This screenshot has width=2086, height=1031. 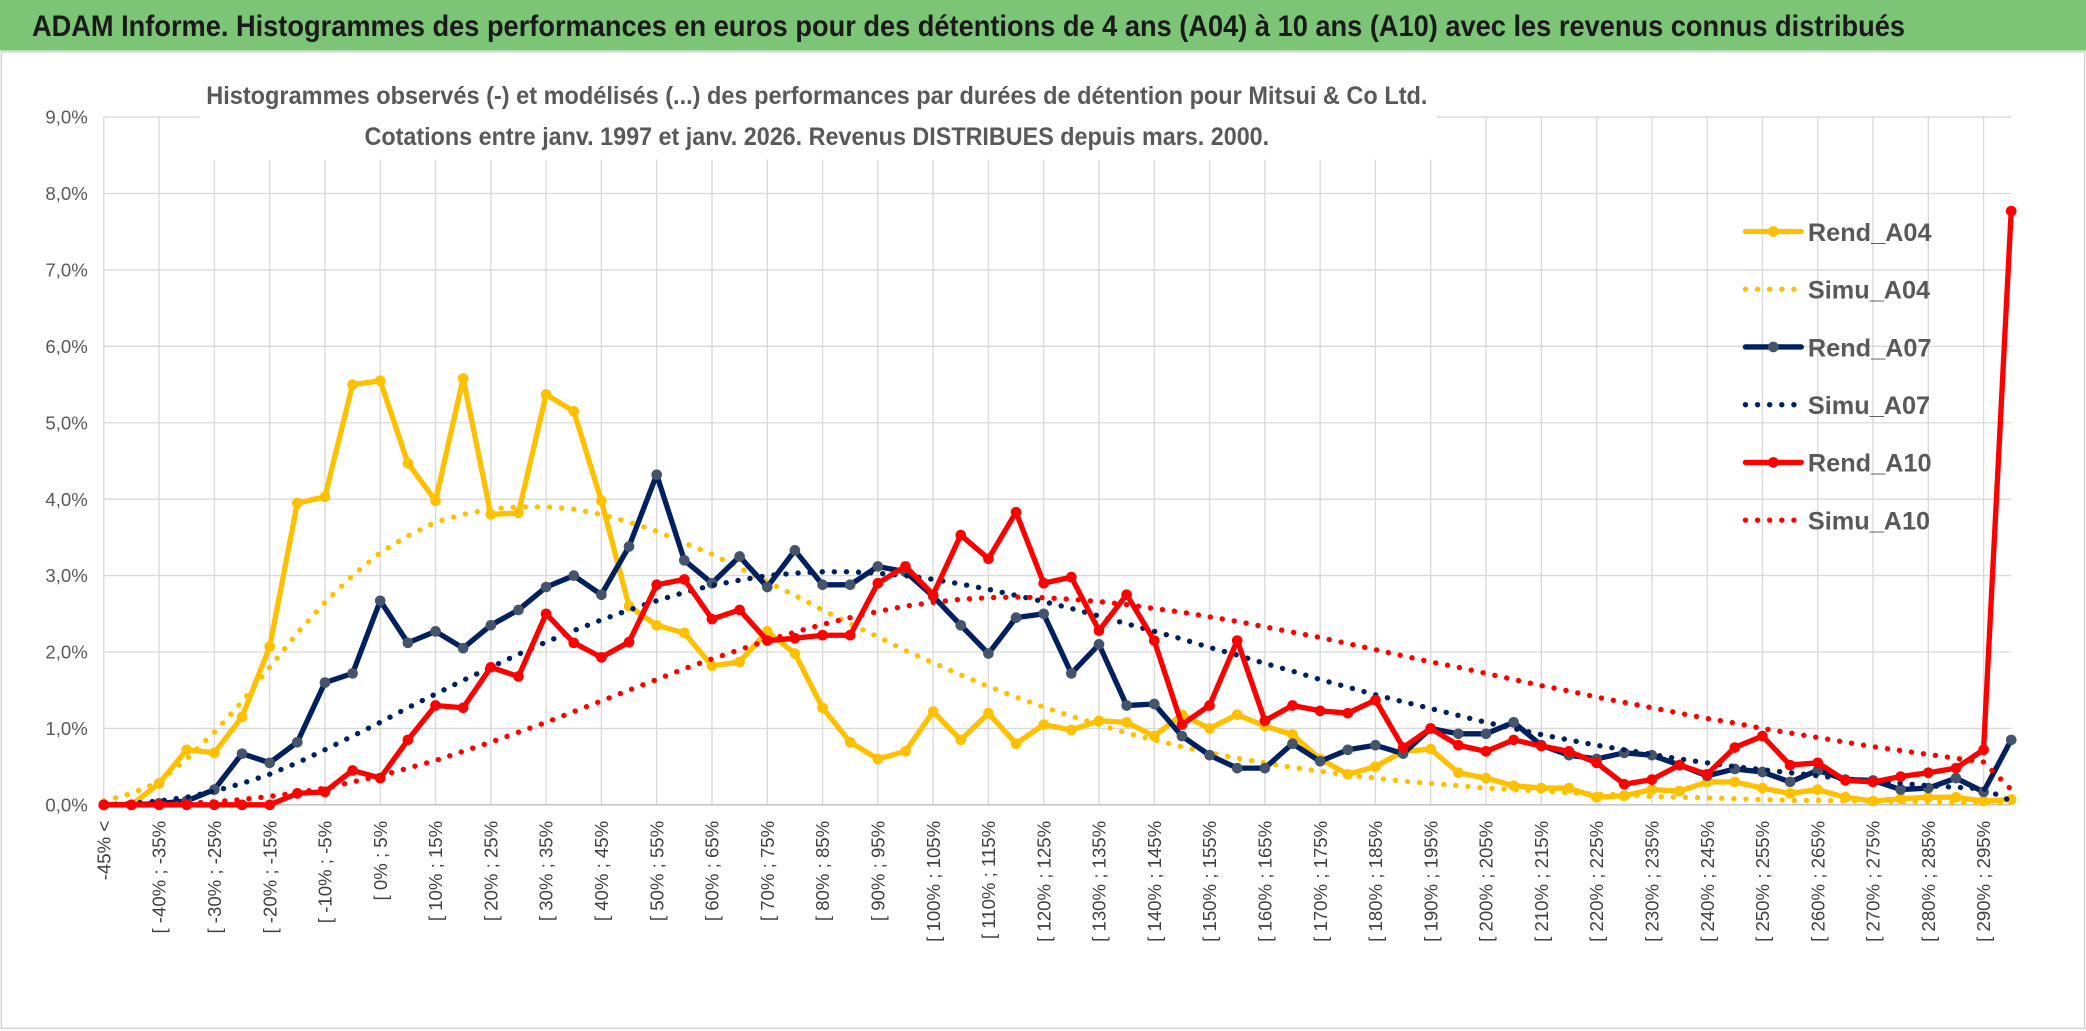 What do you see at coordinates (66, 499) in the screenshot?
I see `y-tick-label: 4,0%` at bounding box center [66, 499].